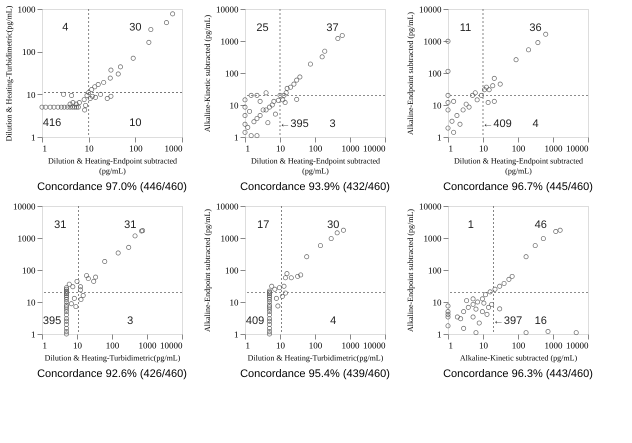 The image size is (632, 443). What do you see at coordinates (466, 28) in the screenshot?
I see `annotation: 11` at bounding box center [466, 28].